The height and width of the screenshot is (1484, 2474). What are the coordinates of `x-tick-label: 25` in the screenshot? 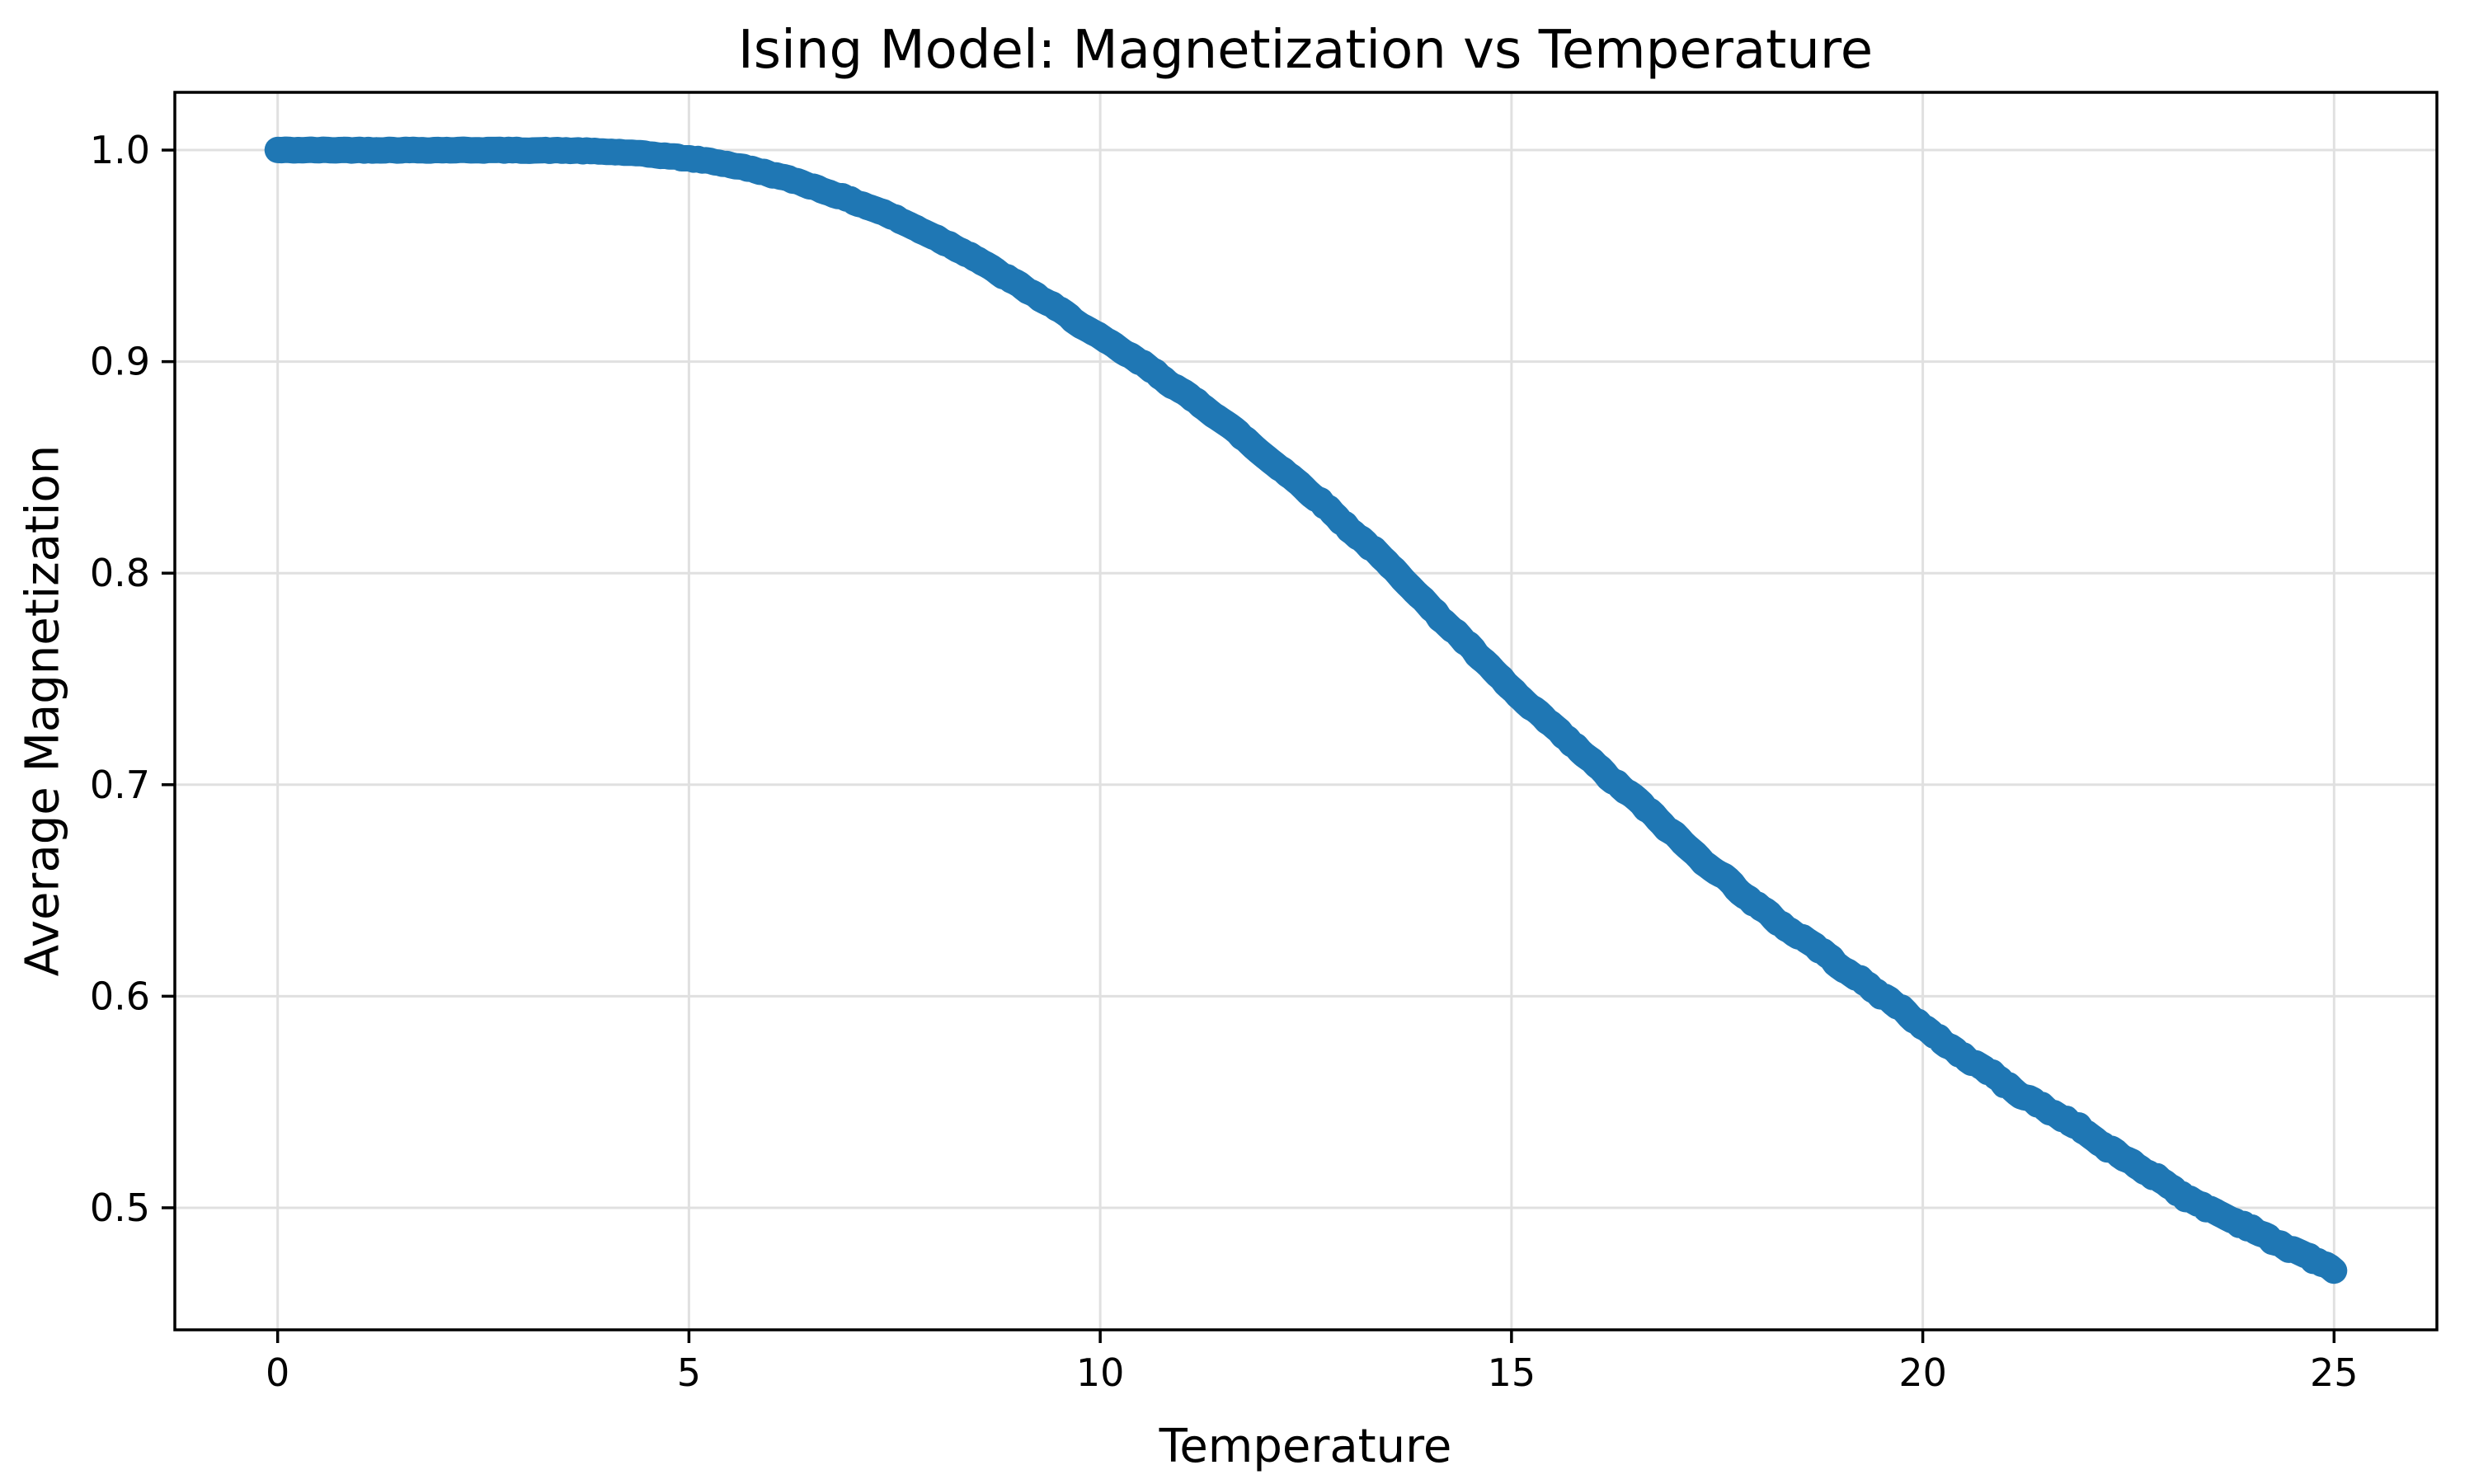 It's located at (2334, 1372).